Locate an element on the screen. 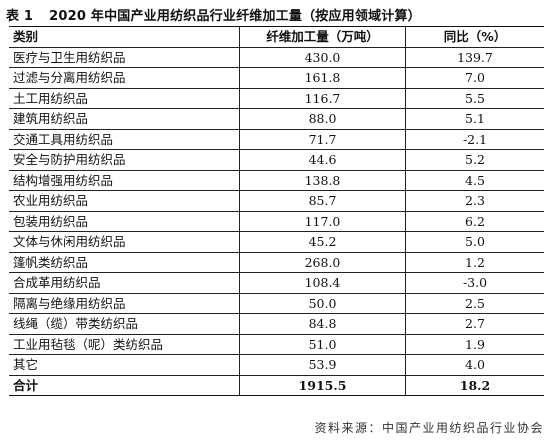 This screenshot has height=440, width=552. row-fiber-volume: 138.8 is located at coordinates (322, 180).